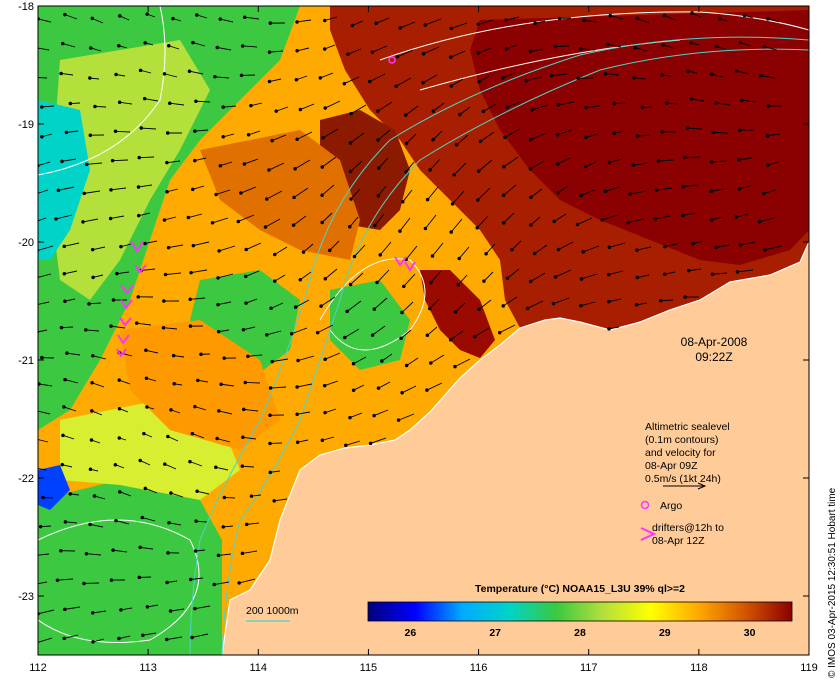 The image size is (840, 680). Describe the element at coordinates (54, 487) in the screenshot. I see `sst-blue-patch` at that location.